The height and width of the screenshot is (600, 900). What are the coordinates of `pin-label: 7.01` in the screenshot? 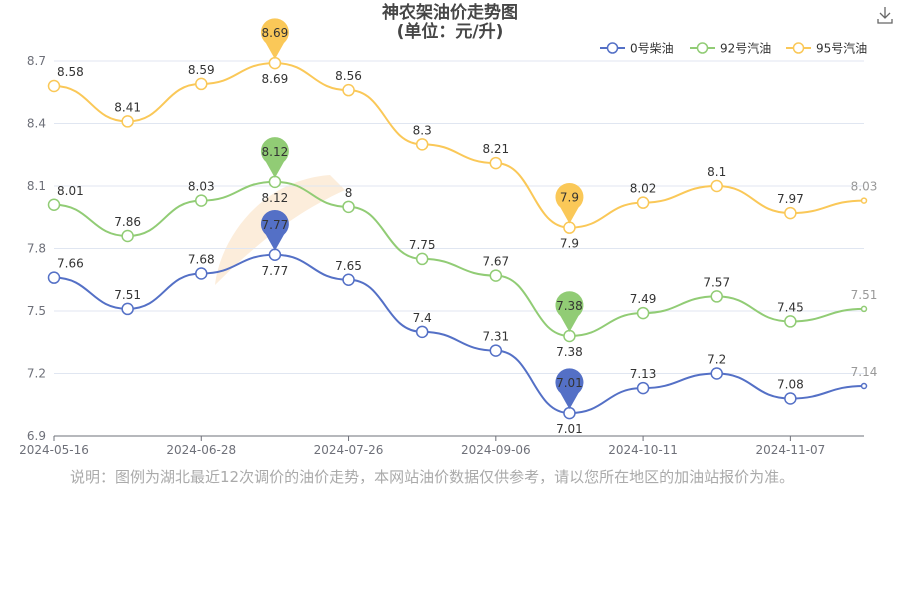 It's located at (569, 383).